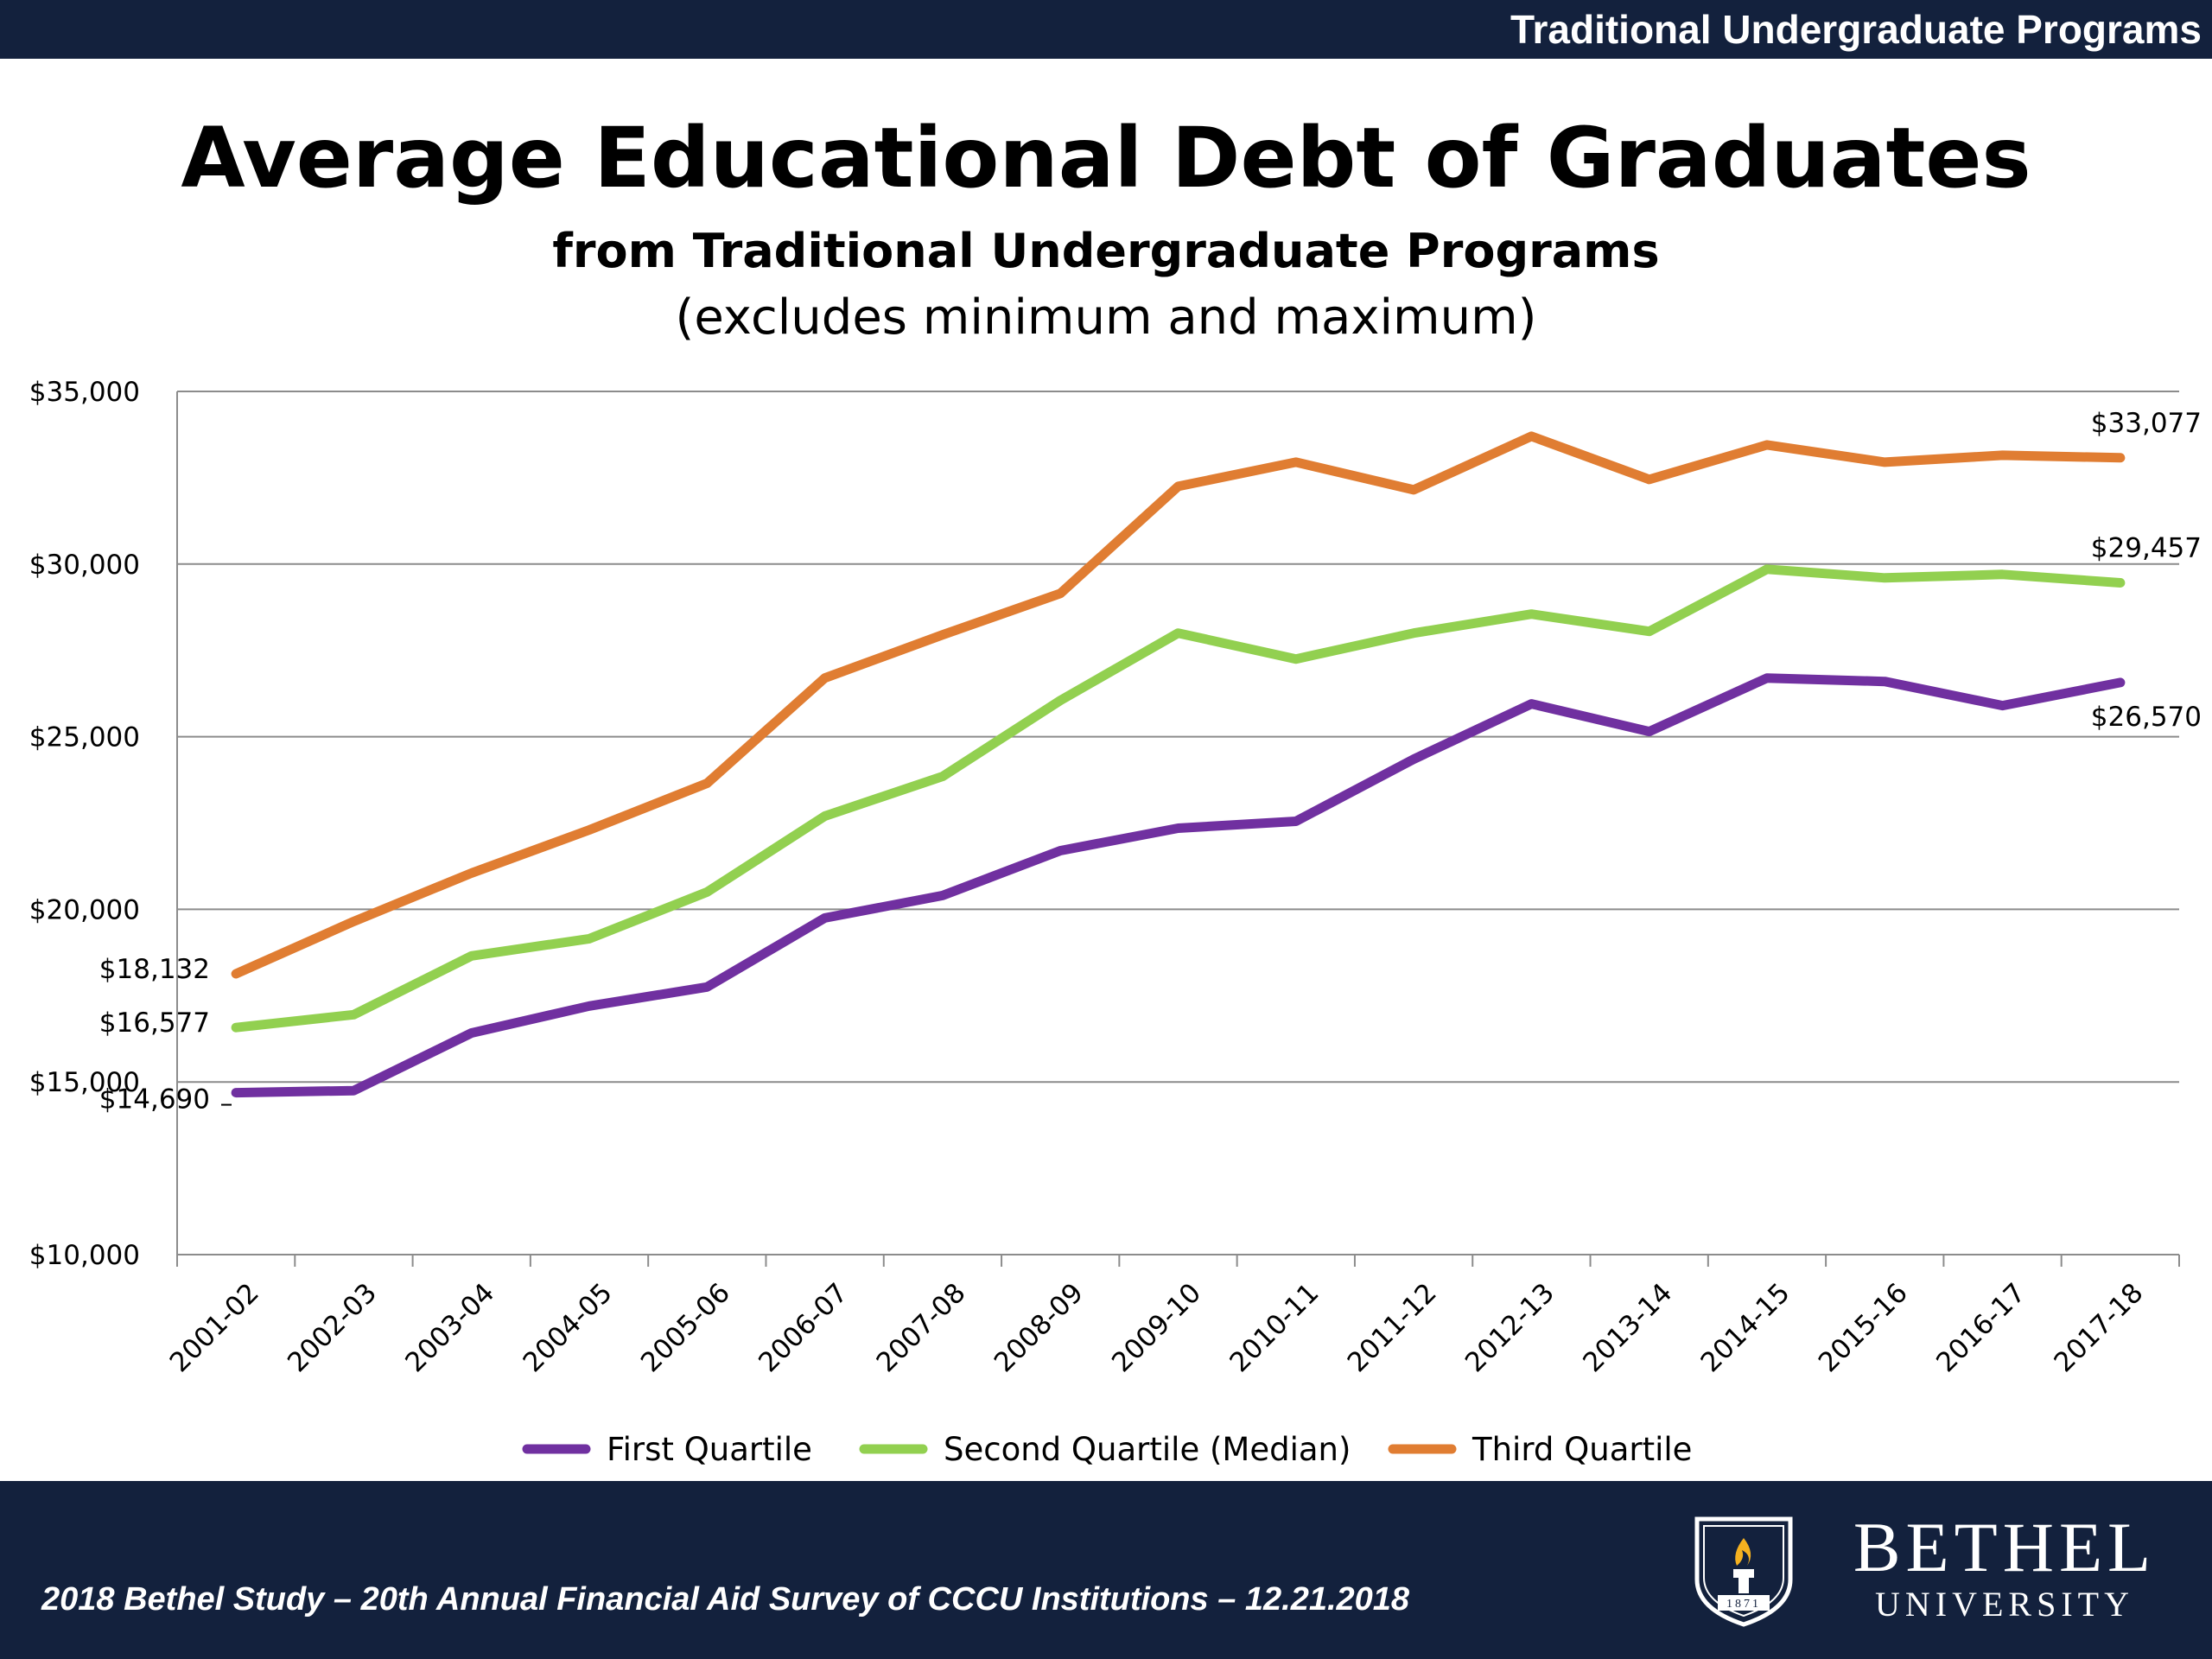 This screenshot has width=2212, height=1659. What do you see at coordinates (450, 1327) in the screenshot?
I see `x-tick-label: 2003-04` at bounding box center [450, 1327].